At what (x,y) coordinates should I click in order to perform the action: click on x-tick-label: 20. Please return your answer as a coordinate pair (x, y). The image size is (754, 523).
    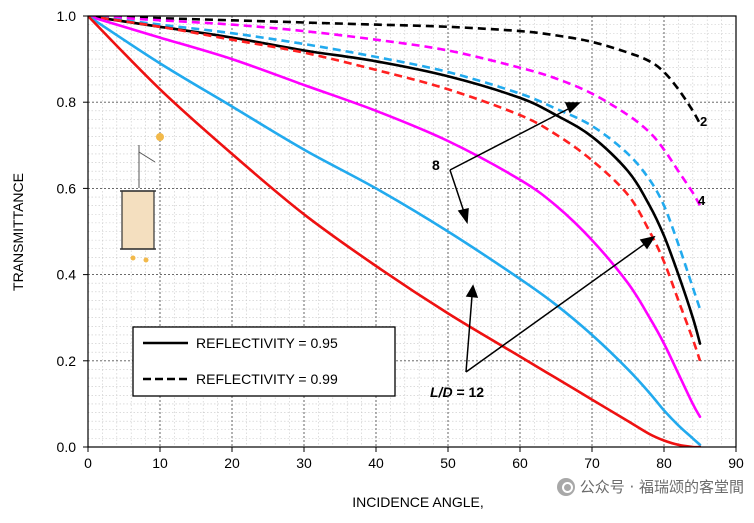
    Looking at the image, I should click on (232, 463).